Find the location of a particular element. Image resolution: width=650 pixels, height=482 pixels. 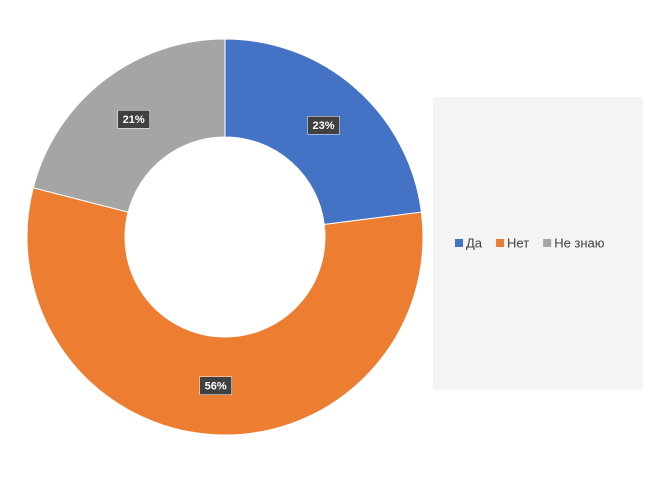

data-label: 56% is located at coordinates (216, 387).